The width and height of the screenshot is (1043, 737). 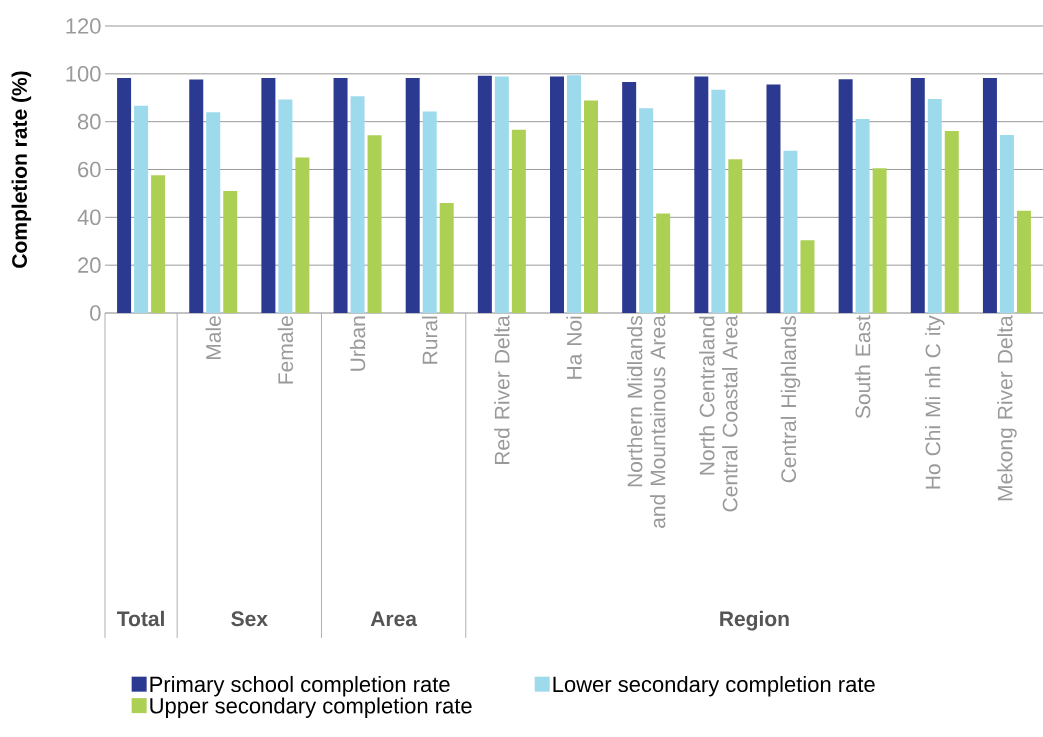 I want to click on text: Area, so click(x=394, y=619).